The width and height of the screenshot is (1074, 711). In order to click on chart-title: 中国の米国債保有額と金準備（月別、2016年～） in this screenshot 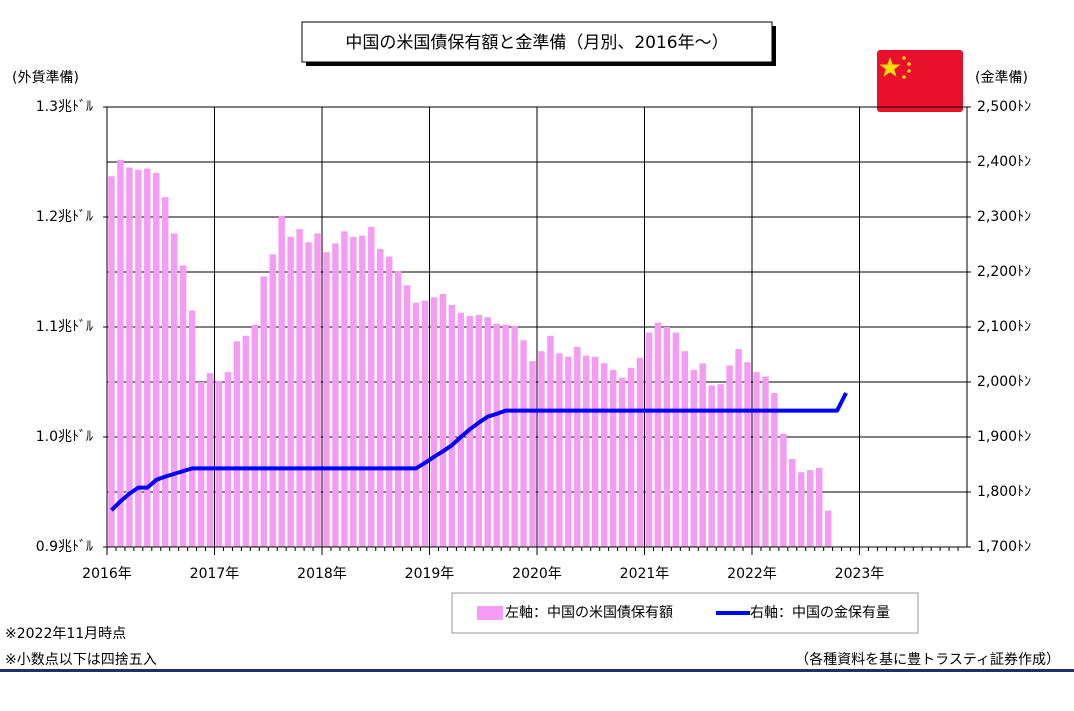, I will do `click(536, 43)`.